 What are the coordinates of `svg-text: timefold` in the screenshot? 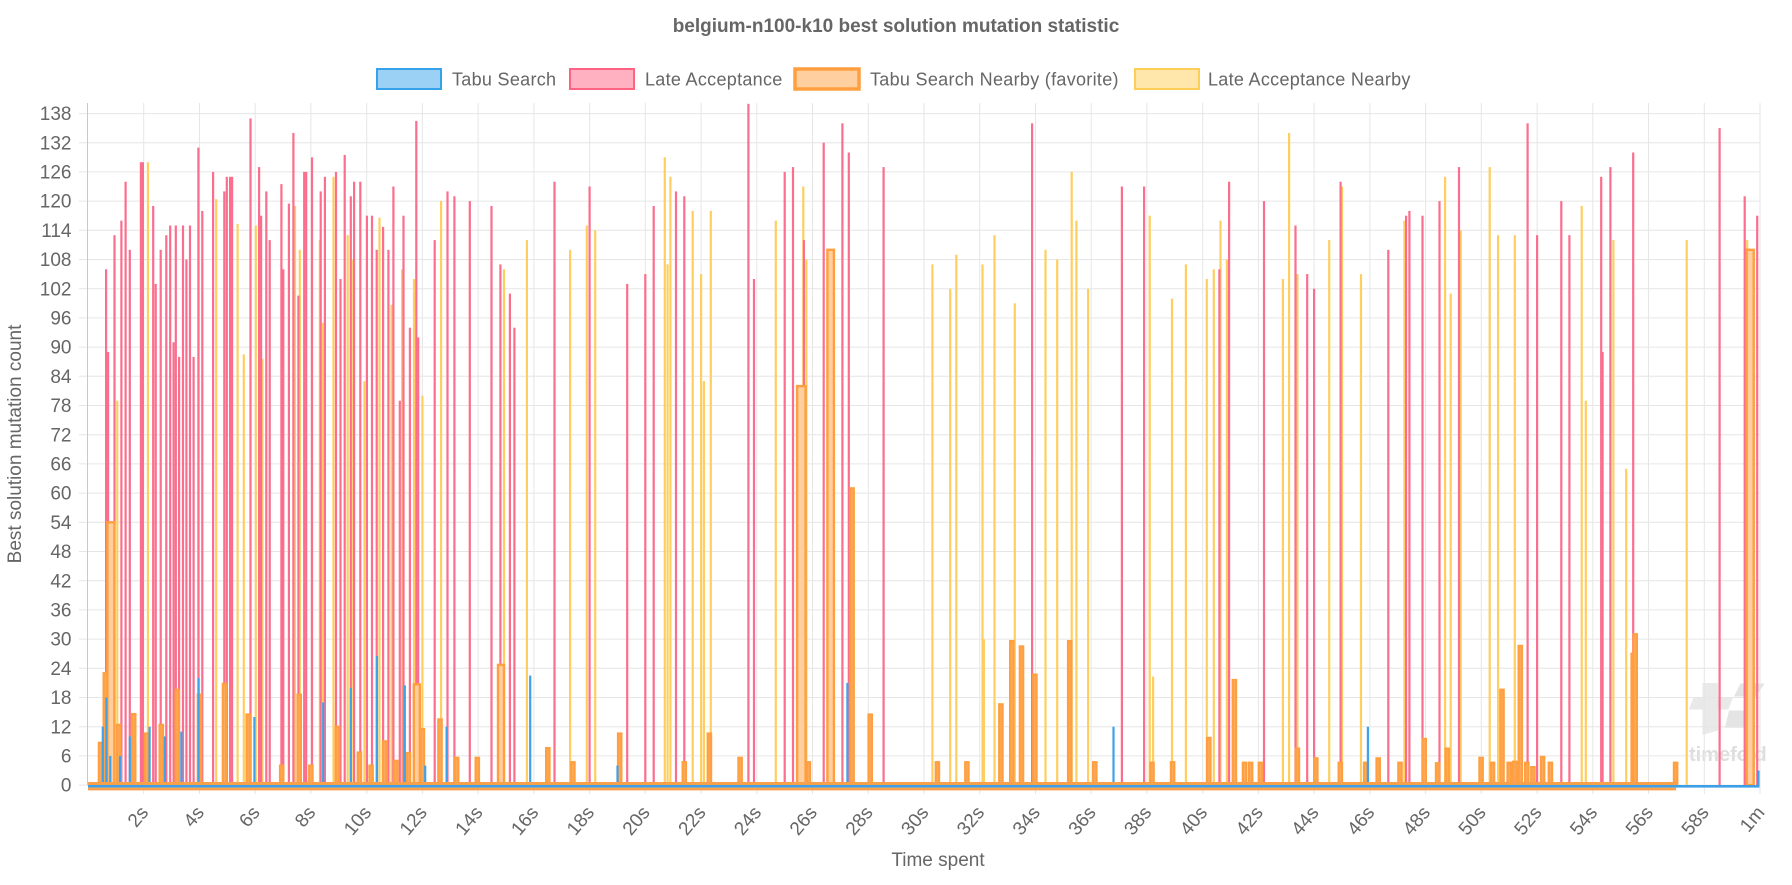 It's located at (1728, 755).